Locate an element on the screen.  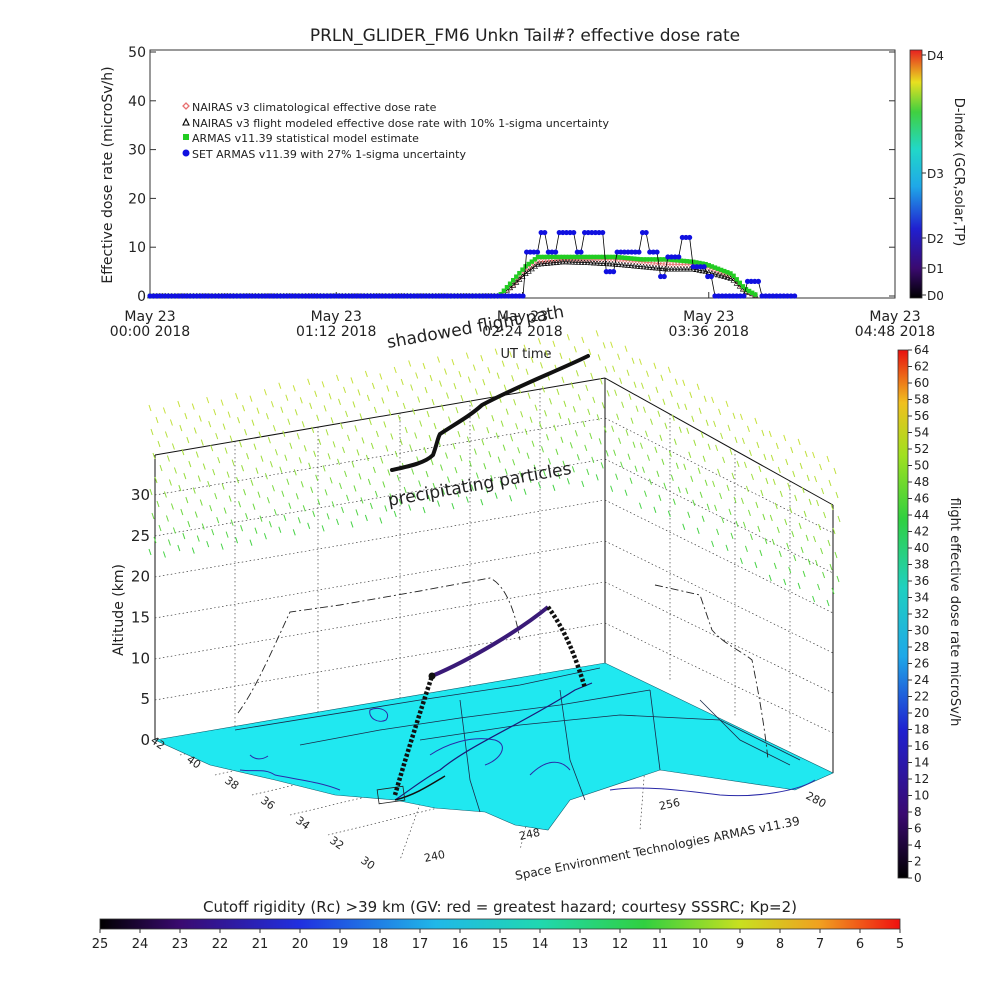
z-tick-label: 30 is located at coordinates (140, 495).